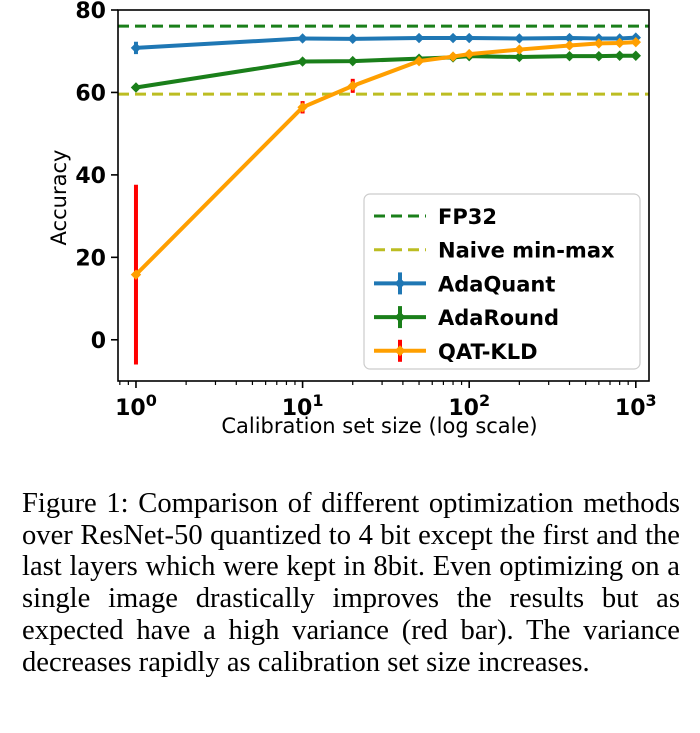  I want to click on legend-label: AdaRound, so click(498, 318).